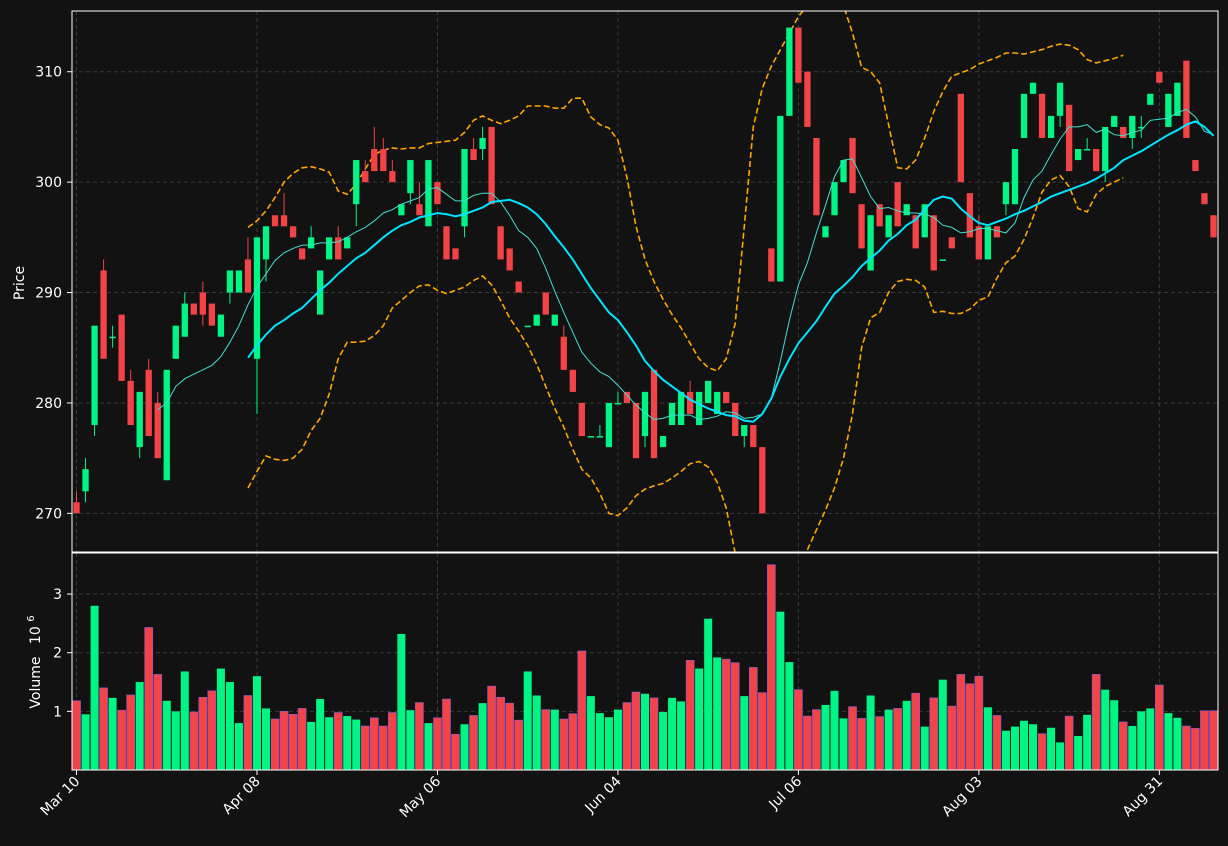  Describe the element at coordinates (57, 712) in the screenshot. I see `volume-tick-label: 1` at that location.